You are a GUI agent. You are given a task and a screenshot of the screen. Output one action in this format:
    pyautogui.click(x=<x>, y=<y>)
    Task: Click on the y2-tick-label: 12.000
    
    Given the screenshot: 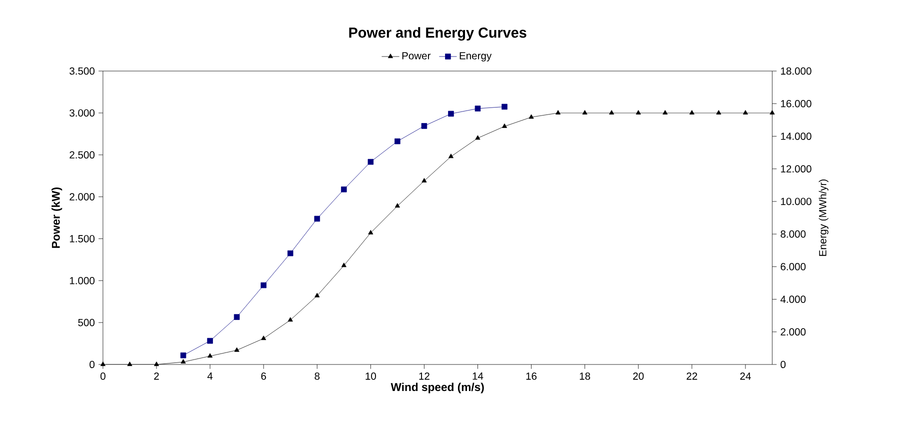 What is the action you would take?
    pyautogui.click(x=796, y=168)
    